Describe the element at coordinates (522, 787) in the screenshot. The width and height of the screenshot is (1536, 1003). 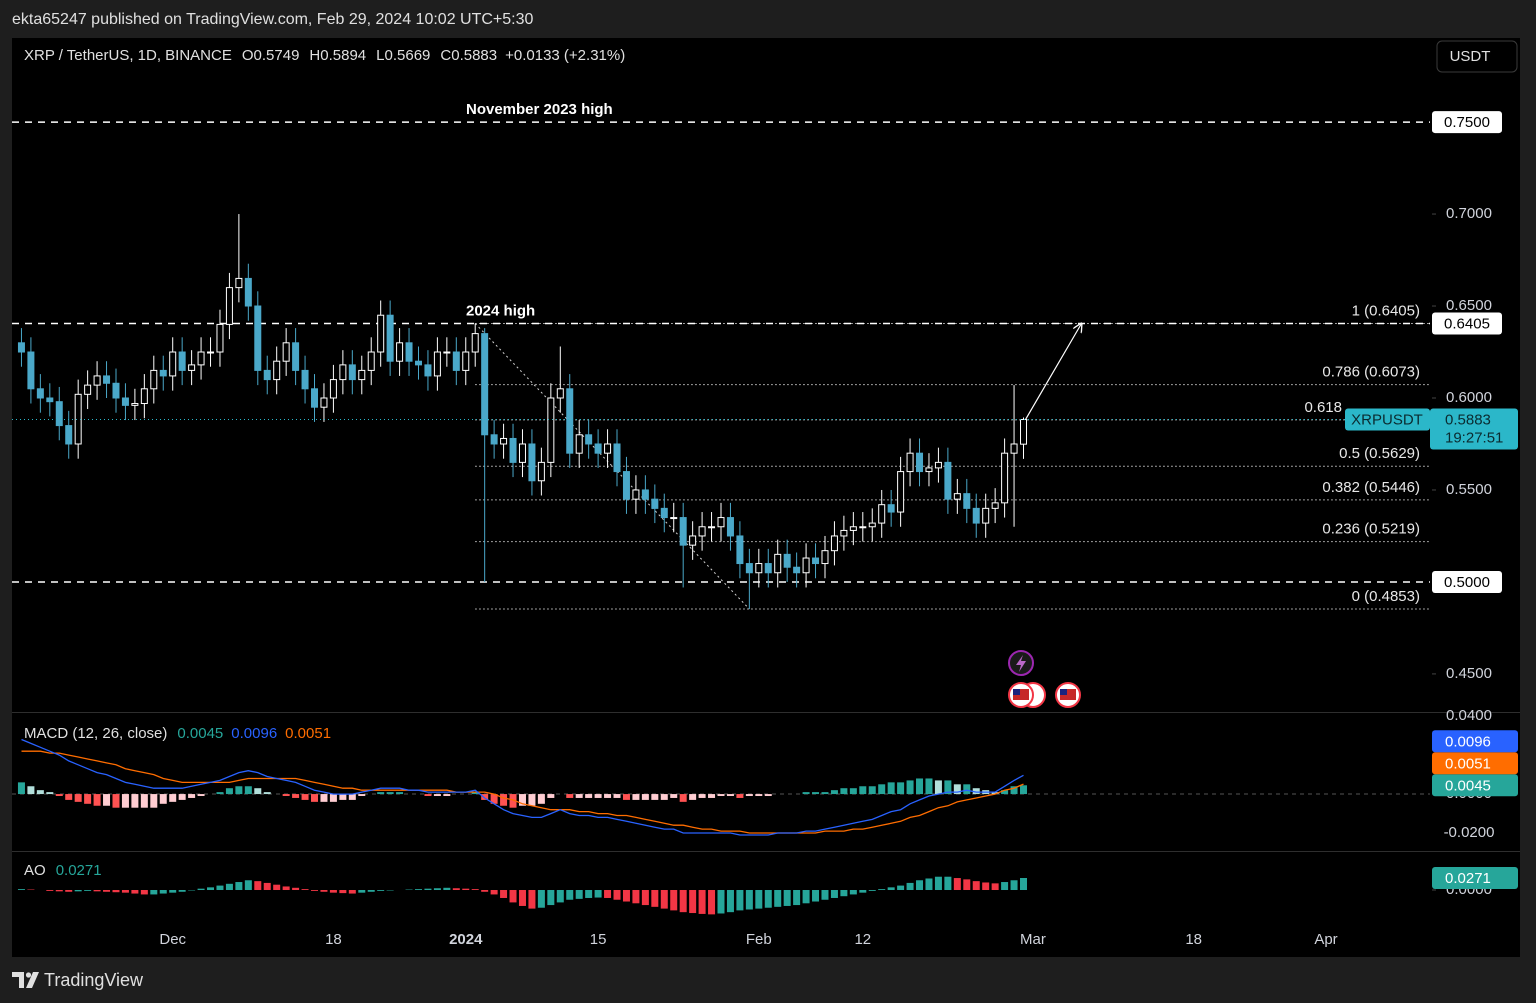
I see `macd-line` at that location.